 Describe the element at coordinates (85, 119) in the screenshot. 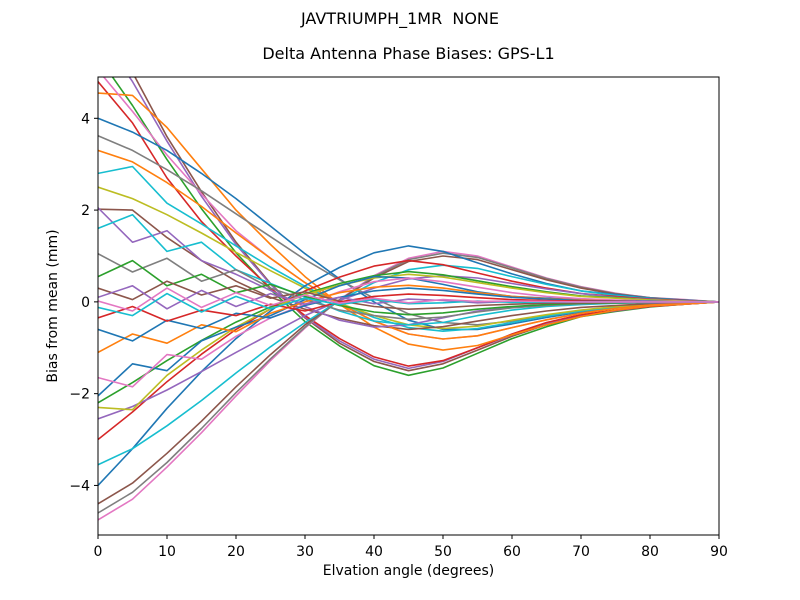

I see `y-tick-label: 4` at that location.